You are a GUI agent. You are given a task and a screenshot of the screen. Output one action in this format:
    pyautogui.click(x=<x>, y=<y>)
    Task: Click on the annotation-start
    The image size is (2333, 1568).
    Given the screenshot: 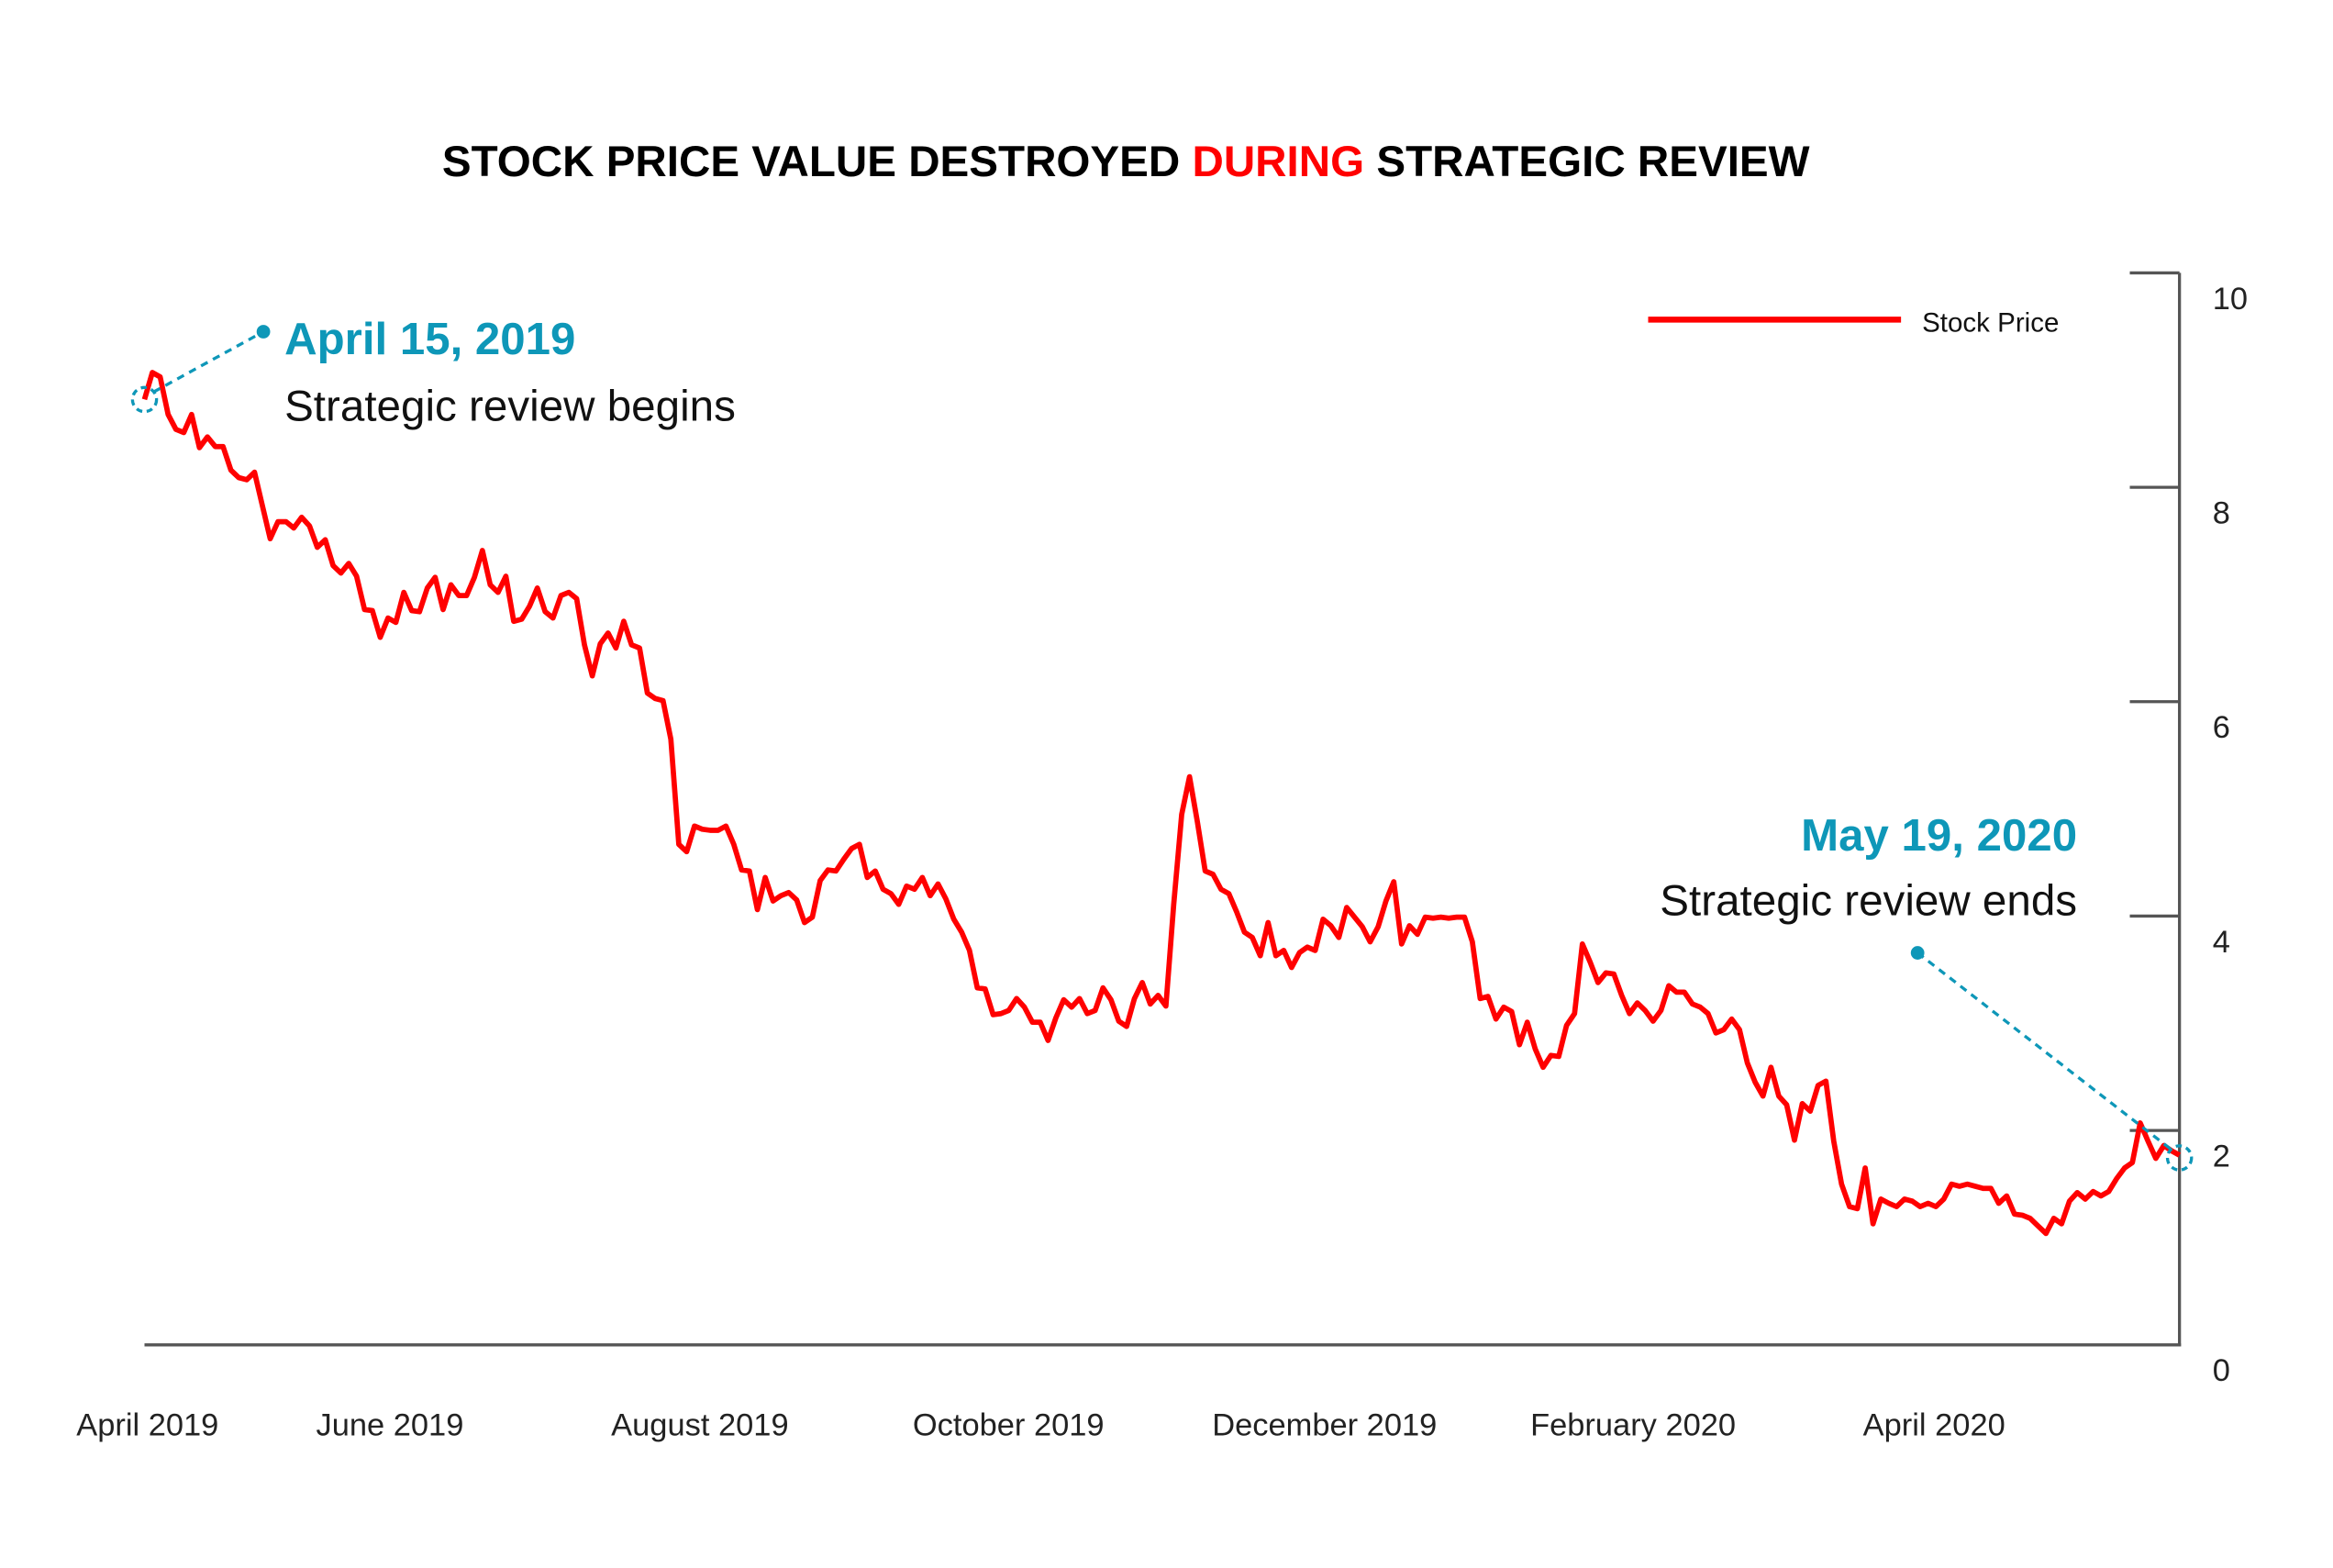 What is the action you would take?
    pyautogui.click(x=200, y=369)
    